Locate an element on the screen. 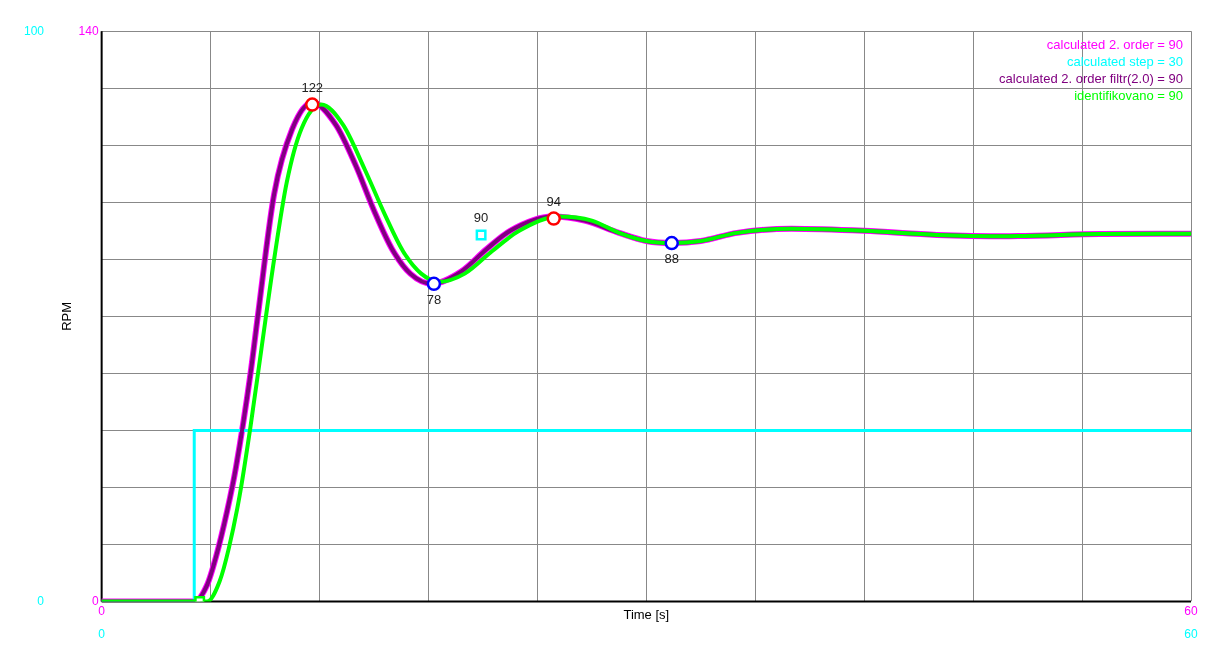 Image resolution: width=1213 pixels, height=650 pixels. data-label: 94 is located at coordinates (553, 201).